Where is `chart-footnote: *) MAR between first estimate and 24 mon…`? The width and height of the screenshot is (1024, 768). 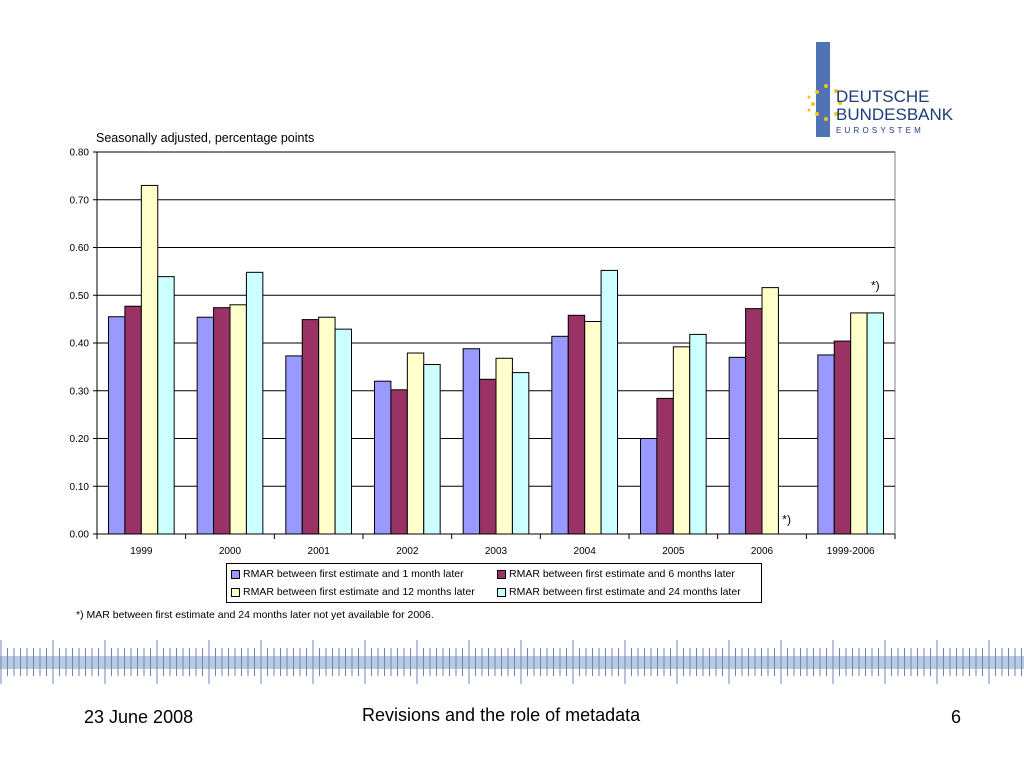
chart-footnote: *) MAR between first estimate and 24 mon… is located at coordinates (255, 615).